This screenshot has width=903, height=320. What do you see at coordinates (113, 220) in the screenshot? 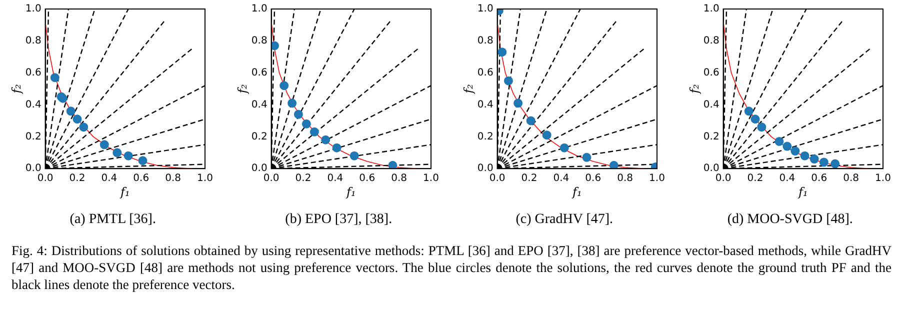
I see `text: (a) PMTL [36].` at bounding box center [113, 220].